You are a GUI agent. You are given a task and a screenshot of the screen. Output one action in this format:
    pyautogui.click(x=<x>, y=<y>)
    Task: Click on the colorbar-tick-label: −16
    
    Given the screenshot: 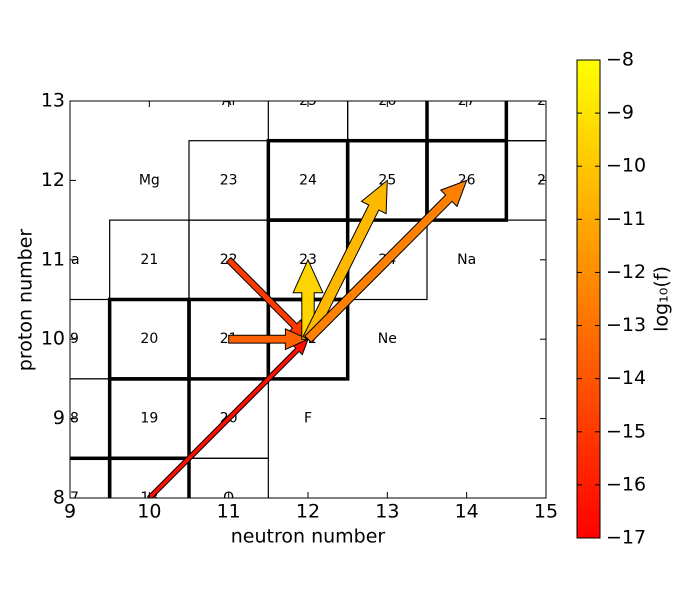 What is the action you would take?
    pyautogui.click(x=626, y=484)
    